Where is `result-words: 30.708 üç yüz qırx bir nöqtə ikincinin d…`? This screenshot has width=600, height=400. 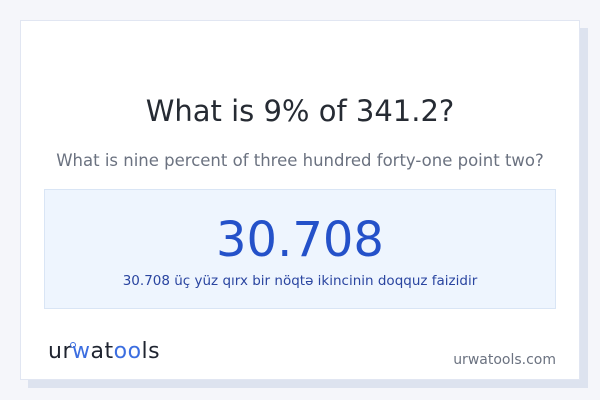
result-words: 30.708 üç yüz qırx bir nöqtə ikincinin d… is located at coordinates (300, 281).